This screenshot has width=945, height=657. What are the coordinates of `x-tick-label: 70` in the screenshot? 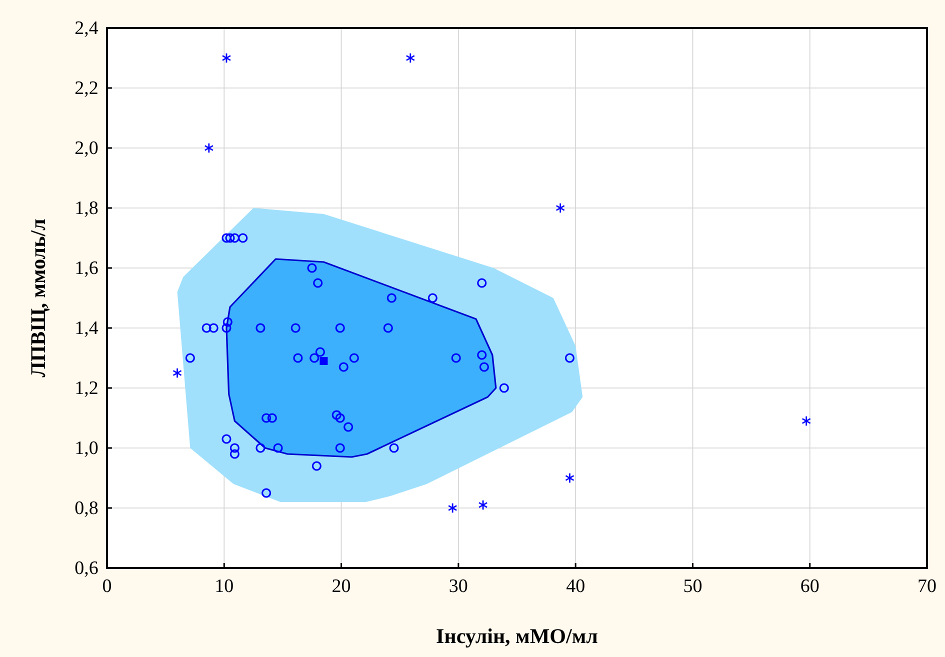 It's located at (927, 586).